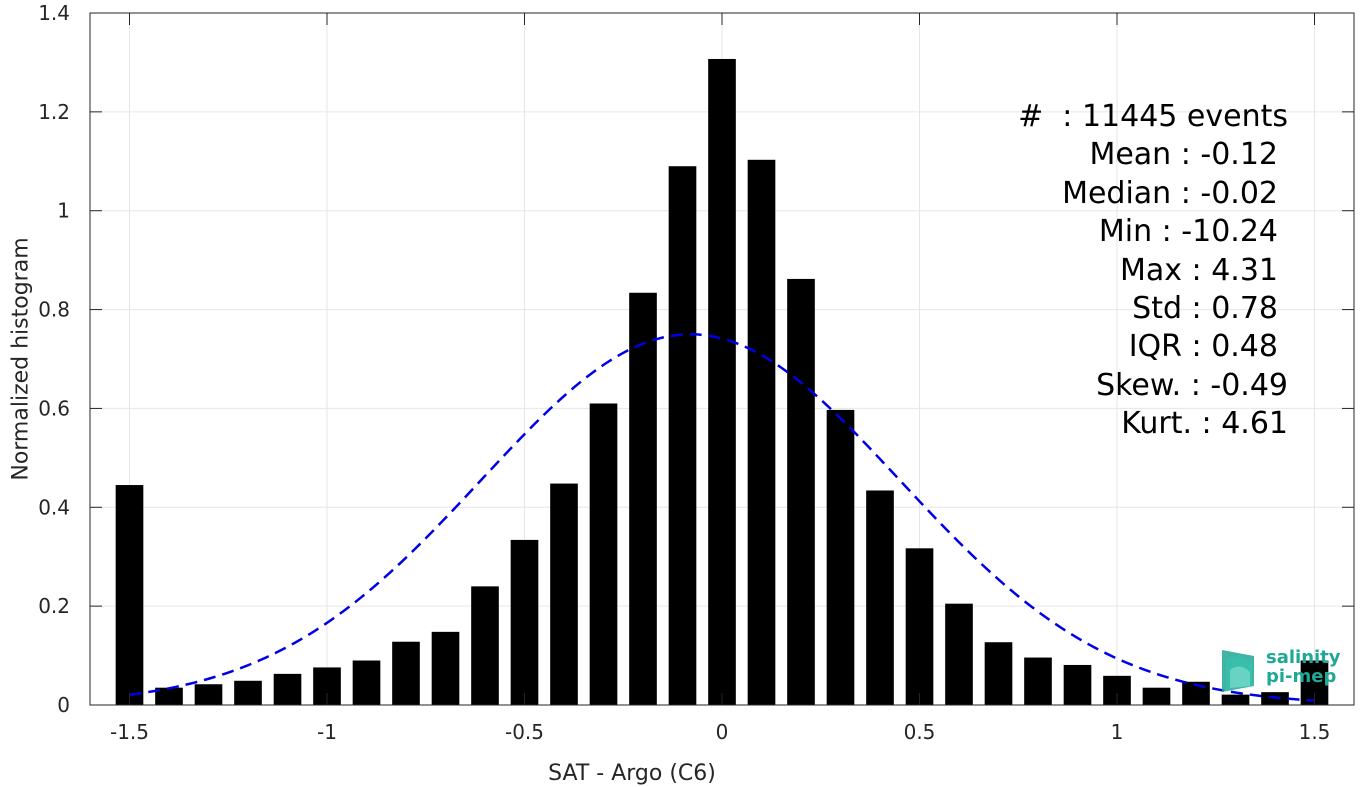 The height and width of the screenshot is (787, 1367). Describe the element at coordinates (1204, 424) in the screenshot. I see `stat-kurt: Kurt. : 4.61` at that location.